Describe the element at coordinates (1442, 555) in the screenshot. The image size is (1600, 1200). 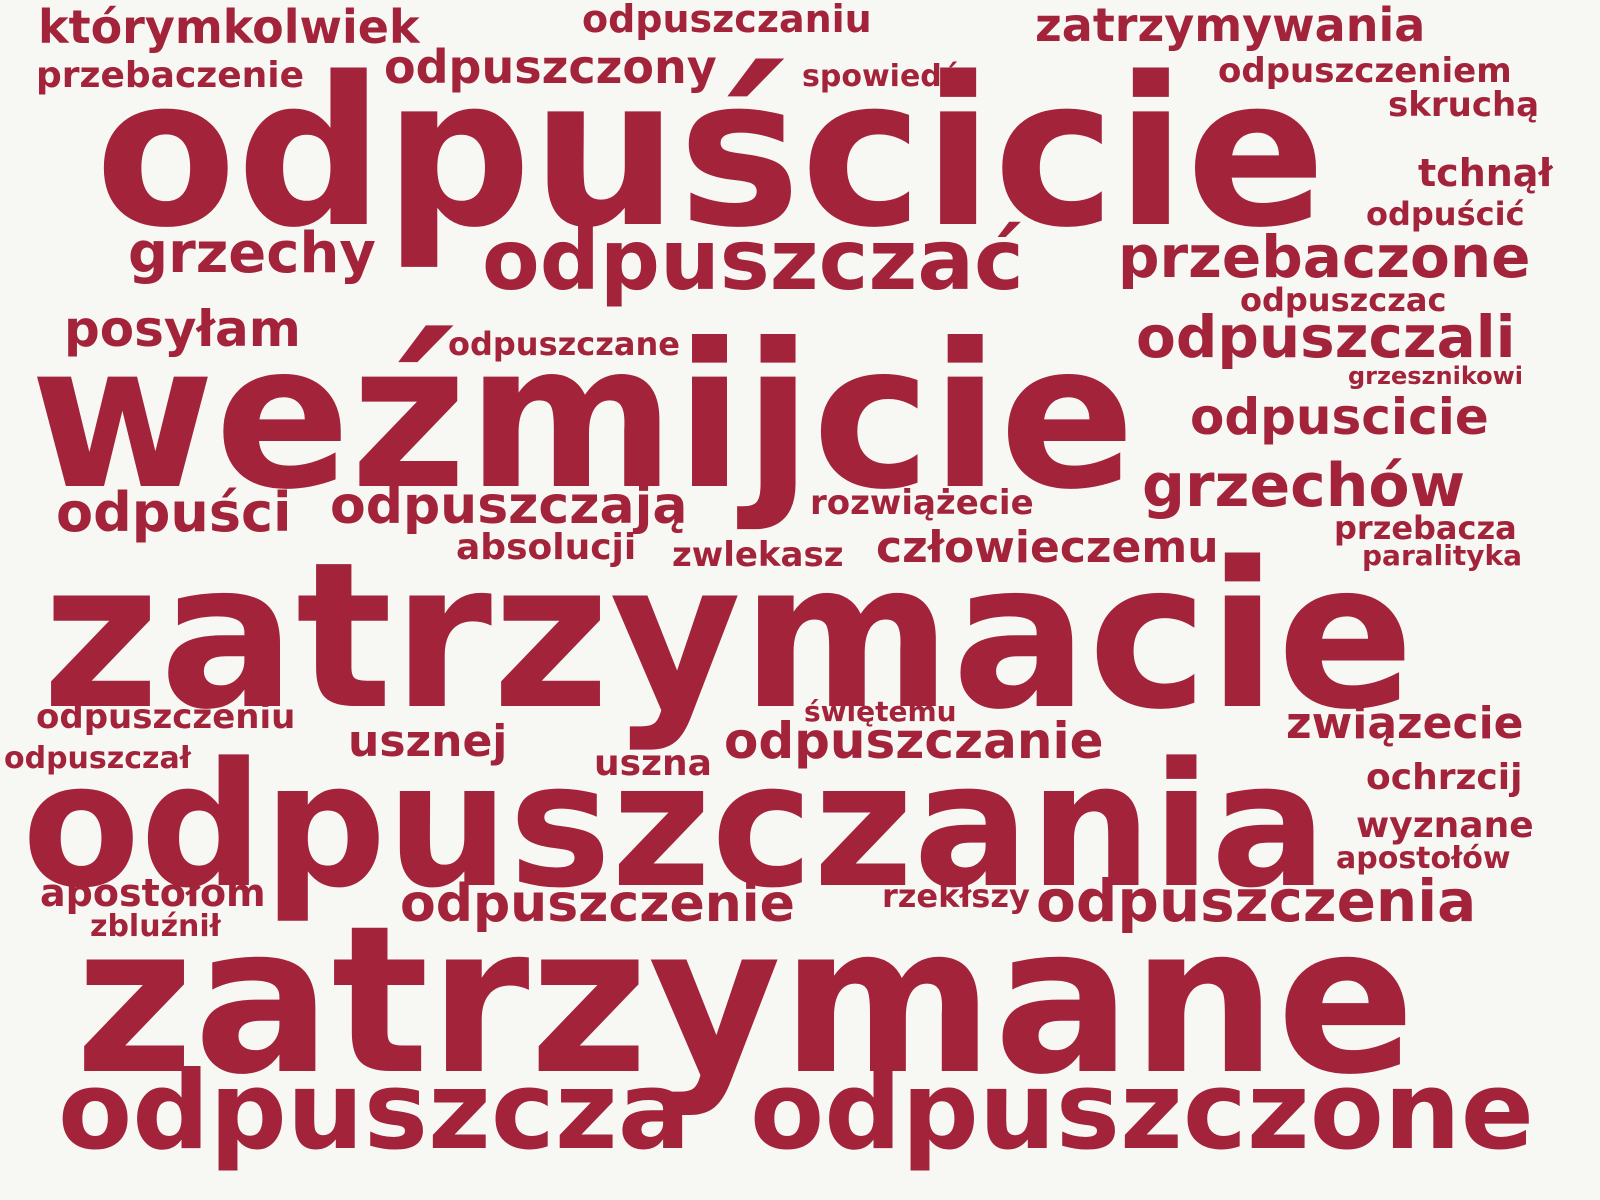
I see `word-paralityka: paralityka` at that location.